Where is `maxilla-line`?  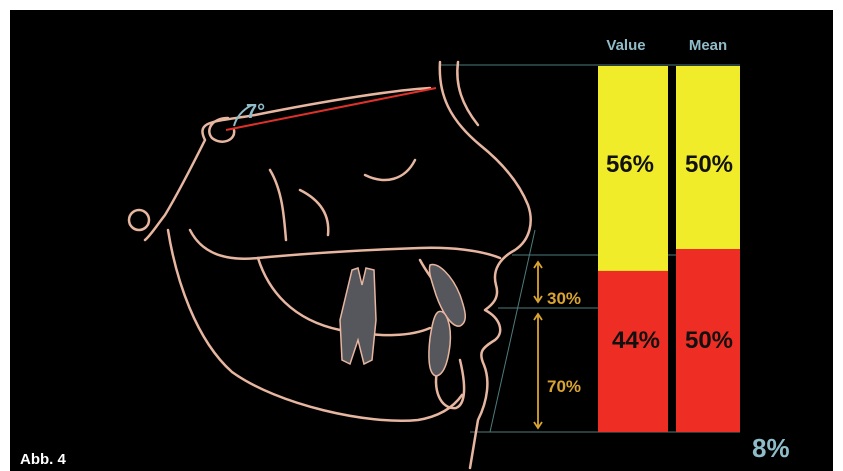 maxilla-line is located at coordinates (314, 212).